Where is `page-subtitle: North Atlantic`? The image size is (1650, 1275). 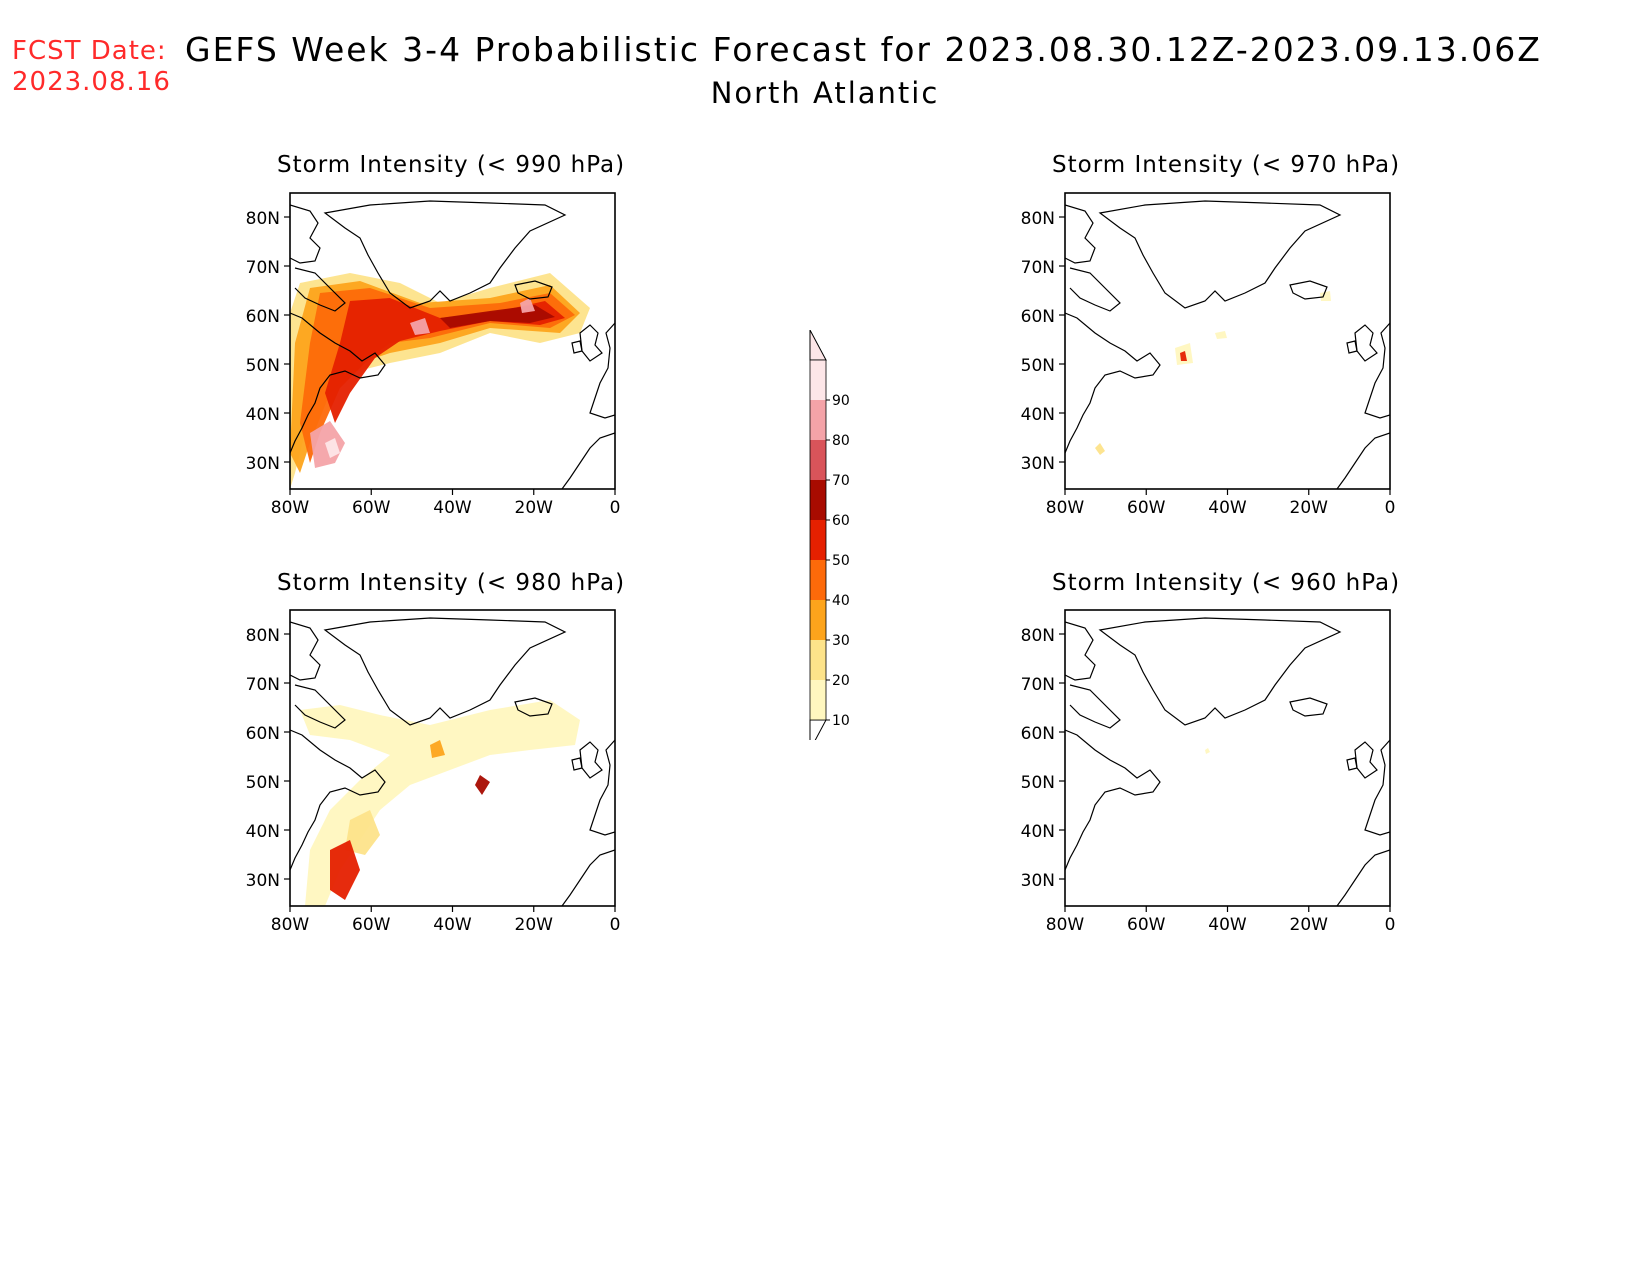
page-subtitle: North Atlantic is located at coordinates (825, 93).